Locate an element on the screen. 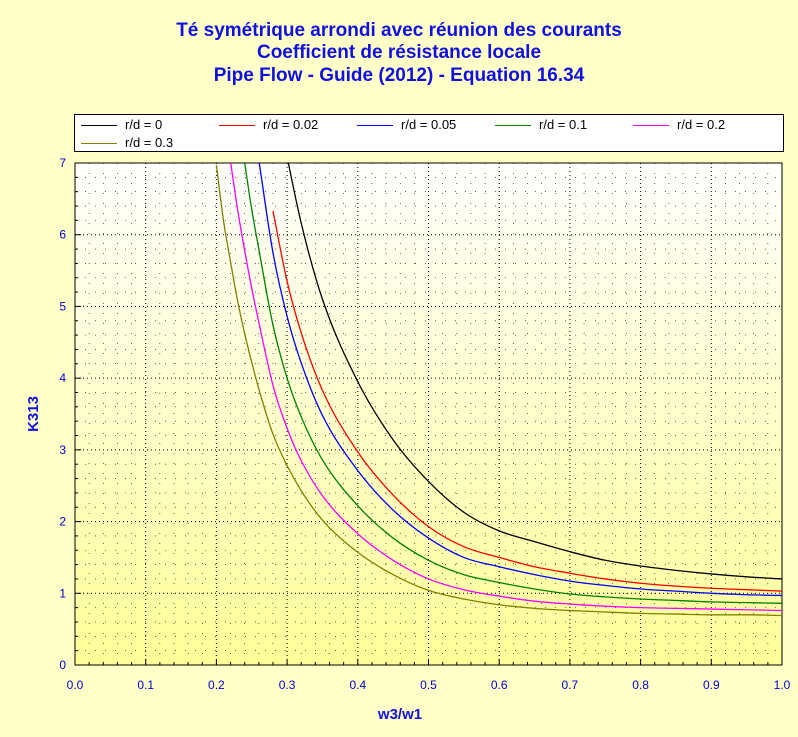  x-tick-label: 0.5 is located at coordinates (428, 685).